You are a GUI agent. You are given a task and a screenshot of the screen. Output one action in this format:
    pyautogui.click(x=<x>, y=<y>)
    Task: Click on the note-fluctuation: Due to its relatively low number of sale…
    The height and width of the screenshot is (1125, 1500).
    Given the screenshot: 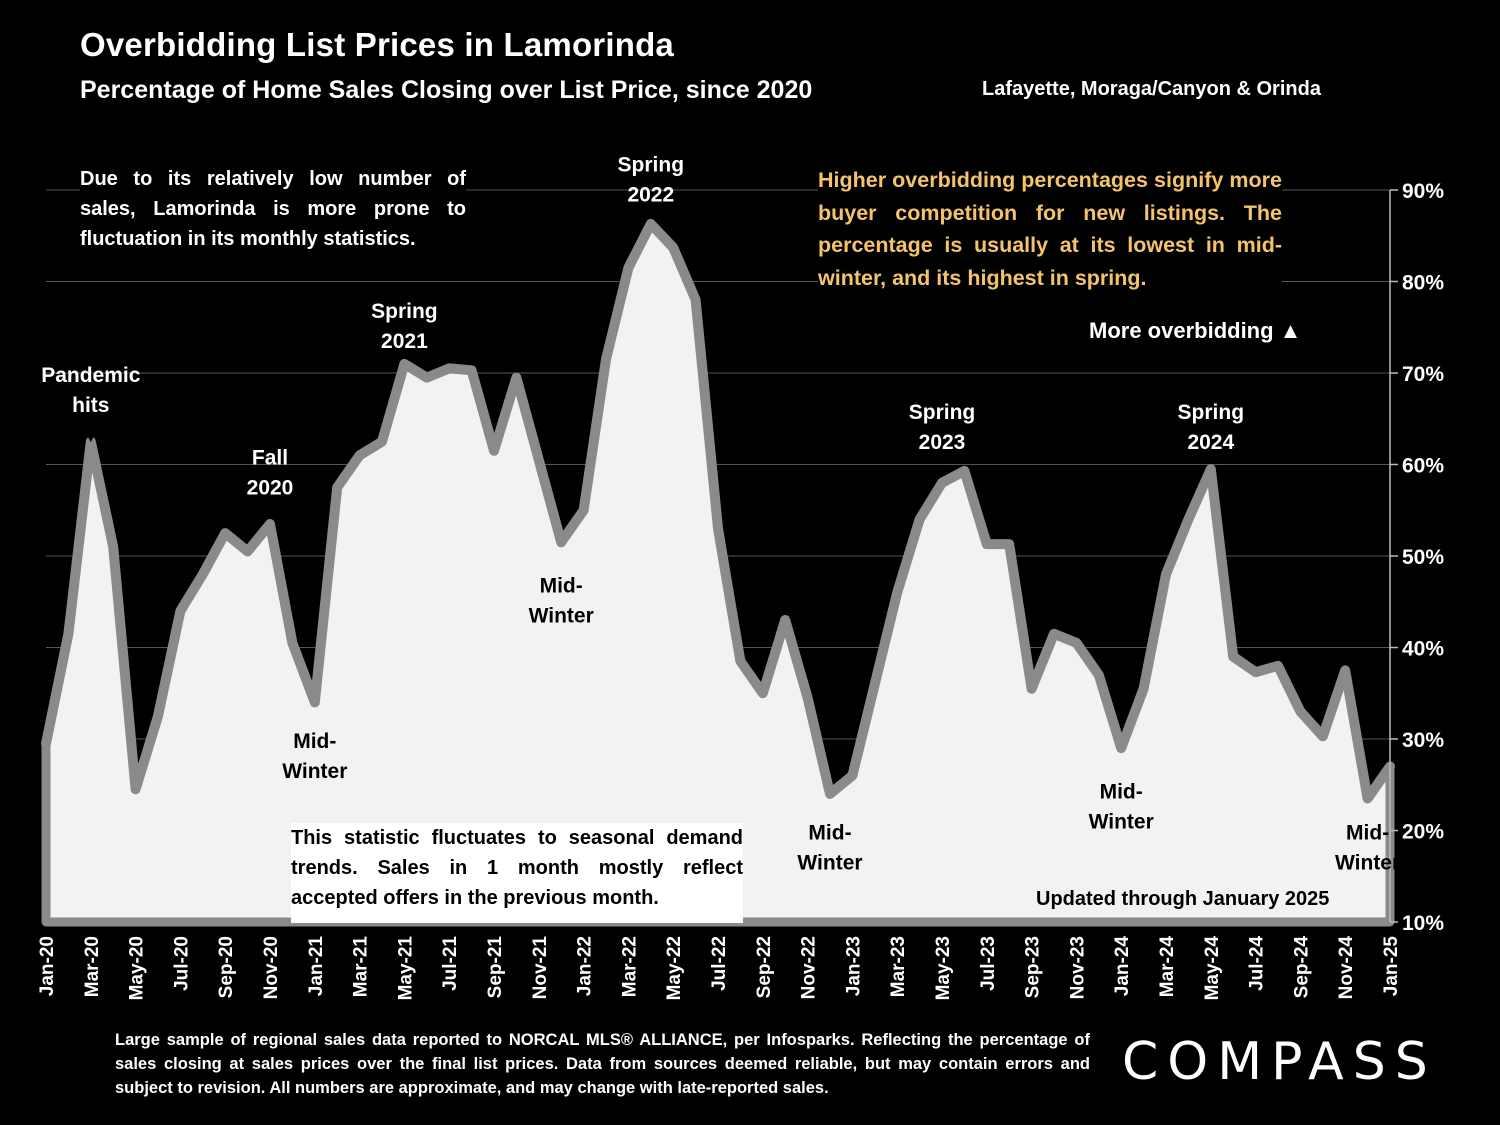 What is the action you would take?
    pyautogui.click(x=273, y=209)
    